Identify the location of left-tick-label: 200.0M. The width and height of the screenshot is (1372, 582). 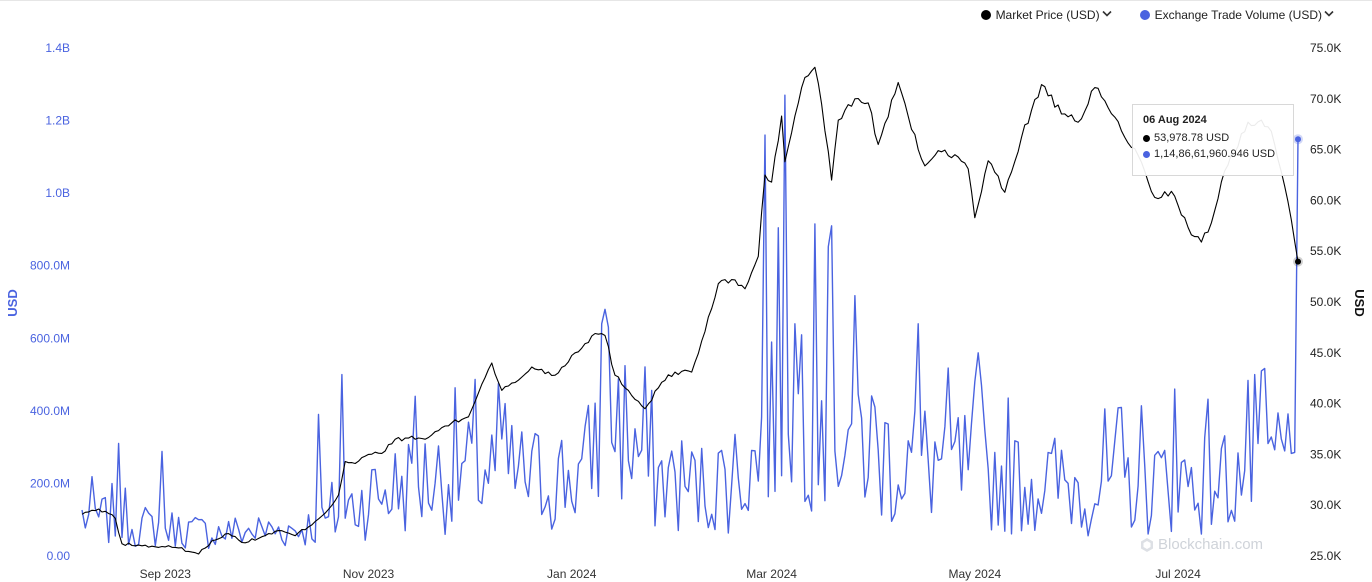
(50, 483).